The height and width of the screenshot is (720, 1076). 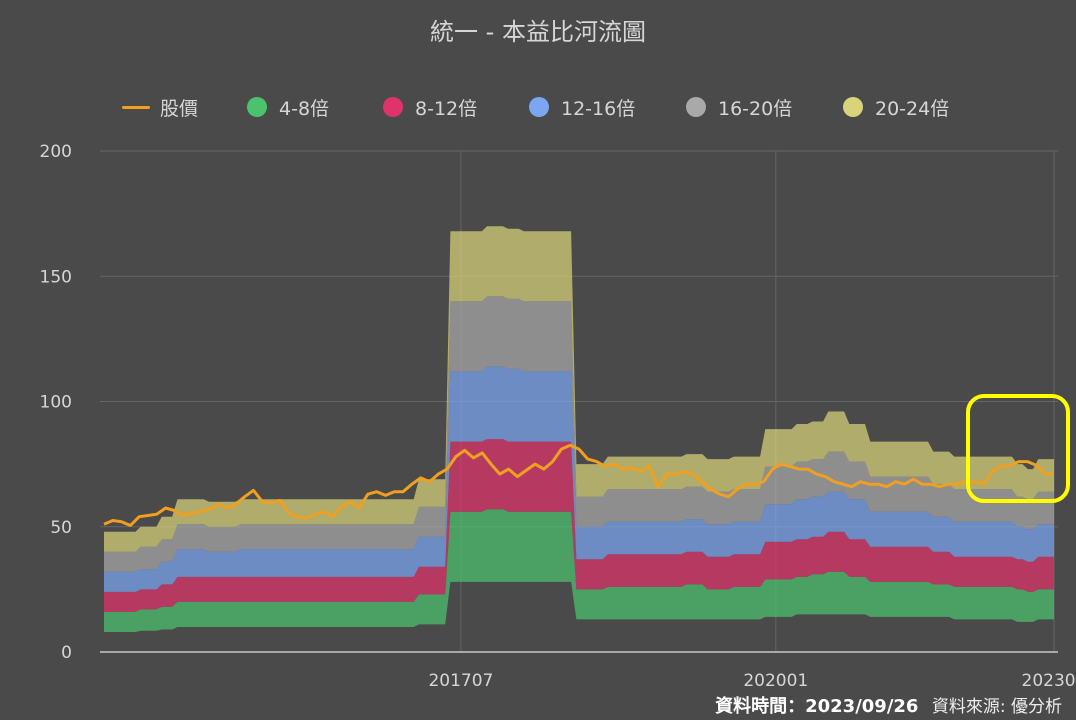 I want to click on legend-item-band-12-16: 12-16倍, so click(x=582, y=107).